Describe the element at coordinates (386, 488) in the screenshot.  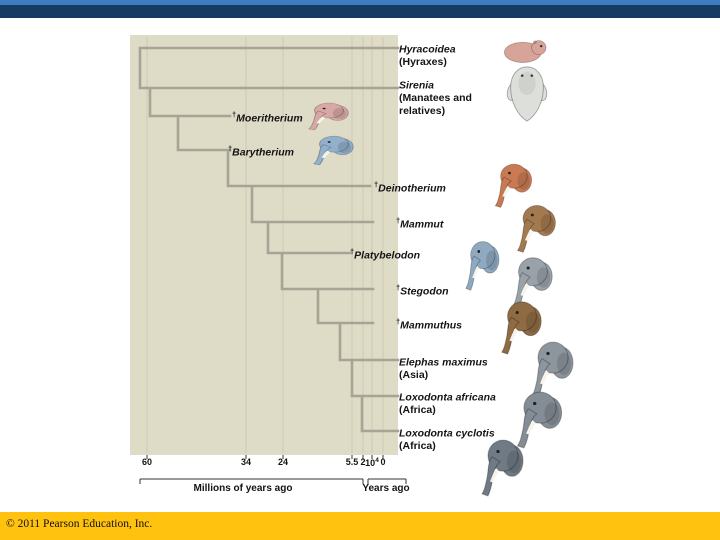
I see `axis-label-years-ago: Years ago` at that location.